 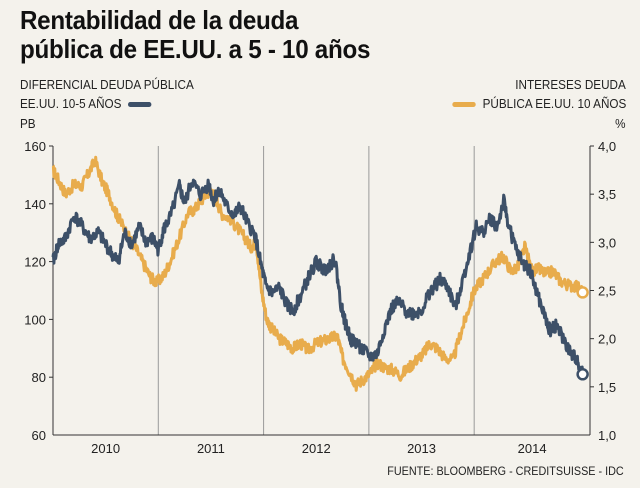 I want to click on left-legend-line-2: EE.UU. 10-5 AÑOS, so click(x=86, y=103).